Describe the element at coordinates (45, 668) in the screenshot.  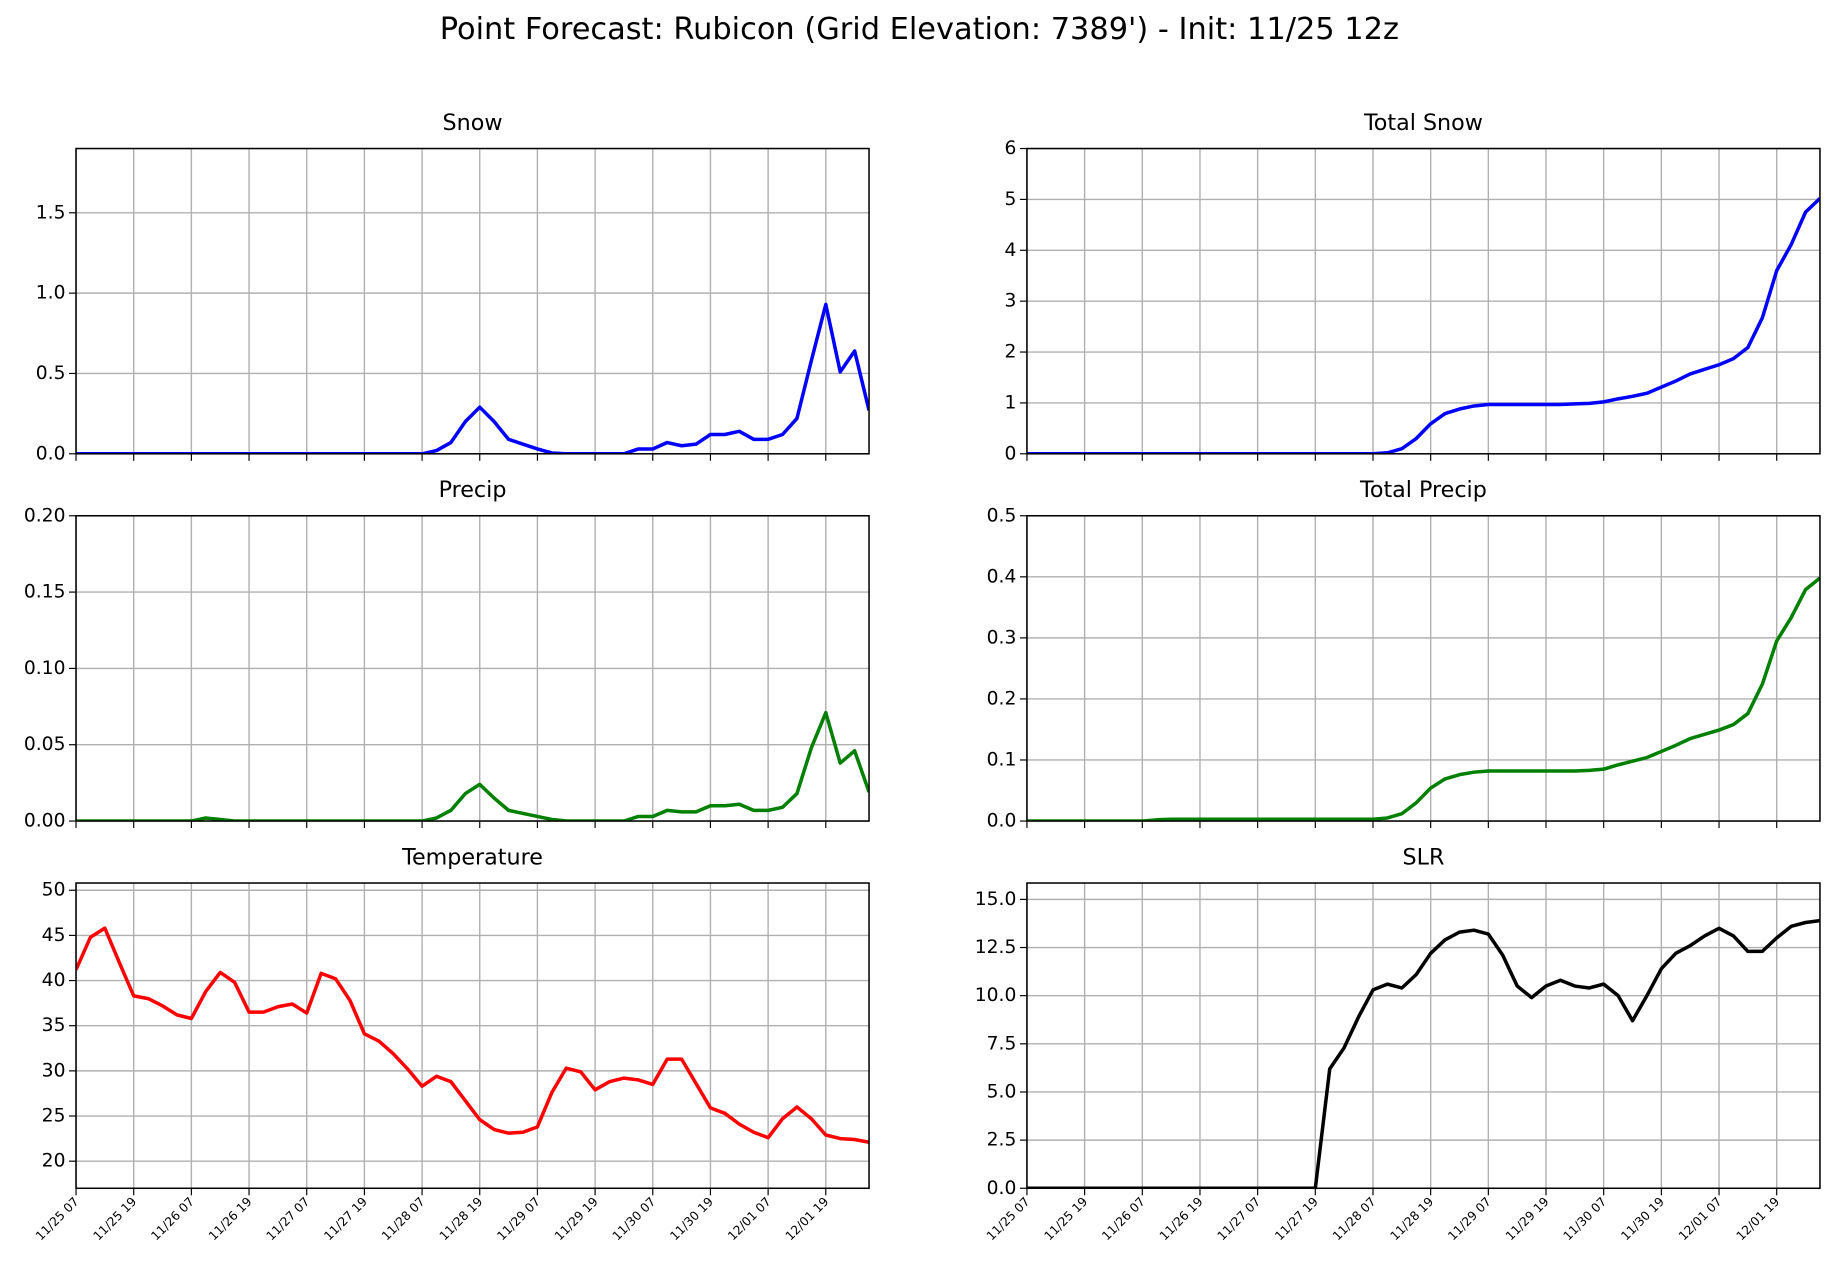
I see `y-tick-label: 0.10` at that location.